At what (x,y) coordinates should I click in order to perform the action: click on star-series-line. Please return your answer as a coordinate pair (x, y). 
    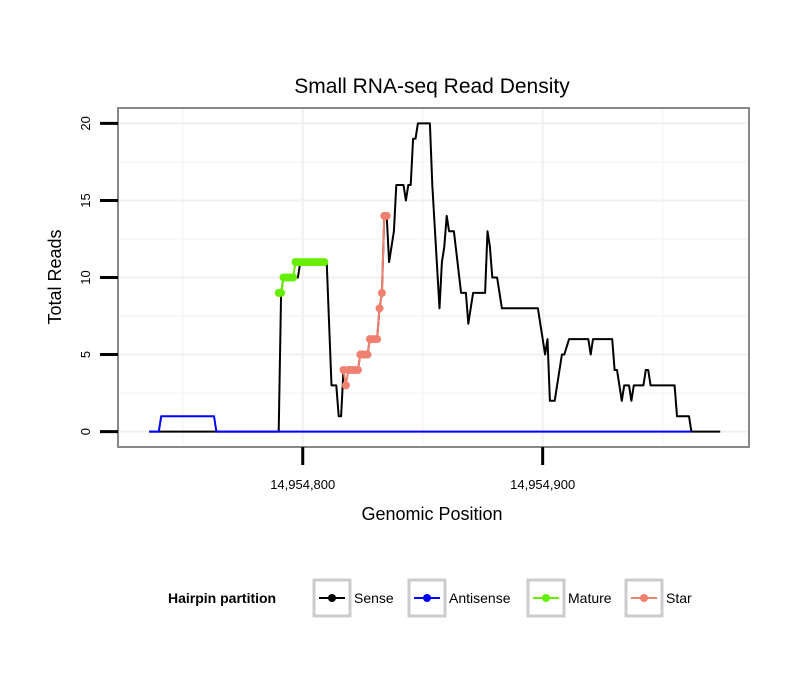
    Looking at the image, I should click on (364, 300).